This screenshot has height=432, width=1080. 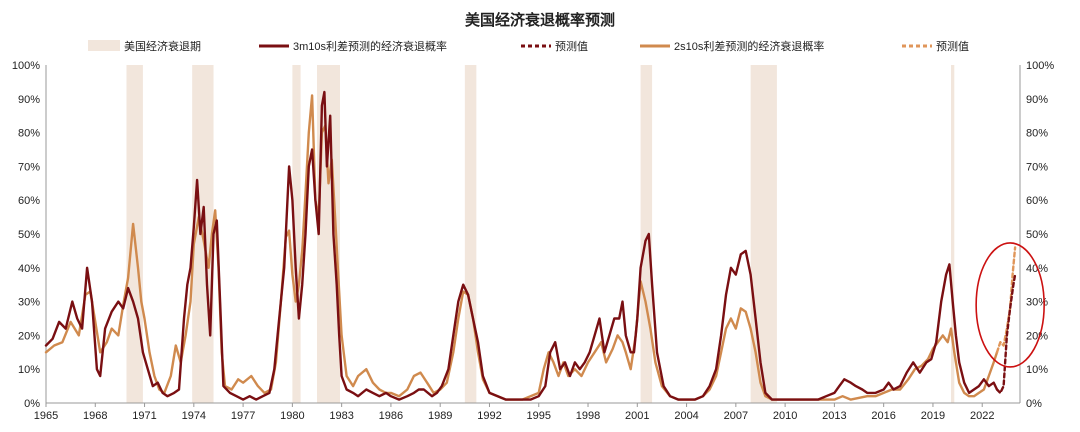 I want to click on legend-swatch-recession, so click(x=104, y=45).